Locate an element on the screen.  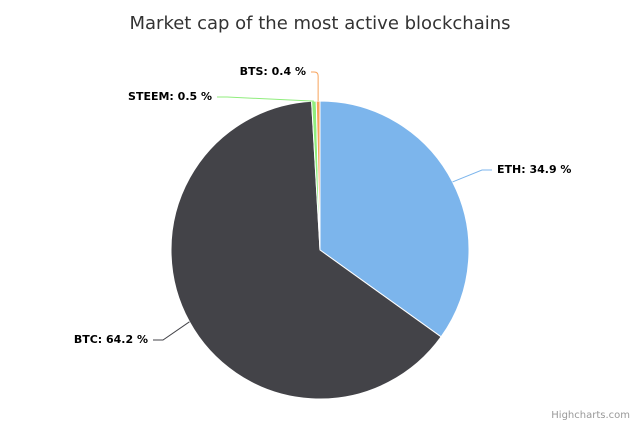
data-label: STEEM: 0.5 % is located at coordinates (170, 96).